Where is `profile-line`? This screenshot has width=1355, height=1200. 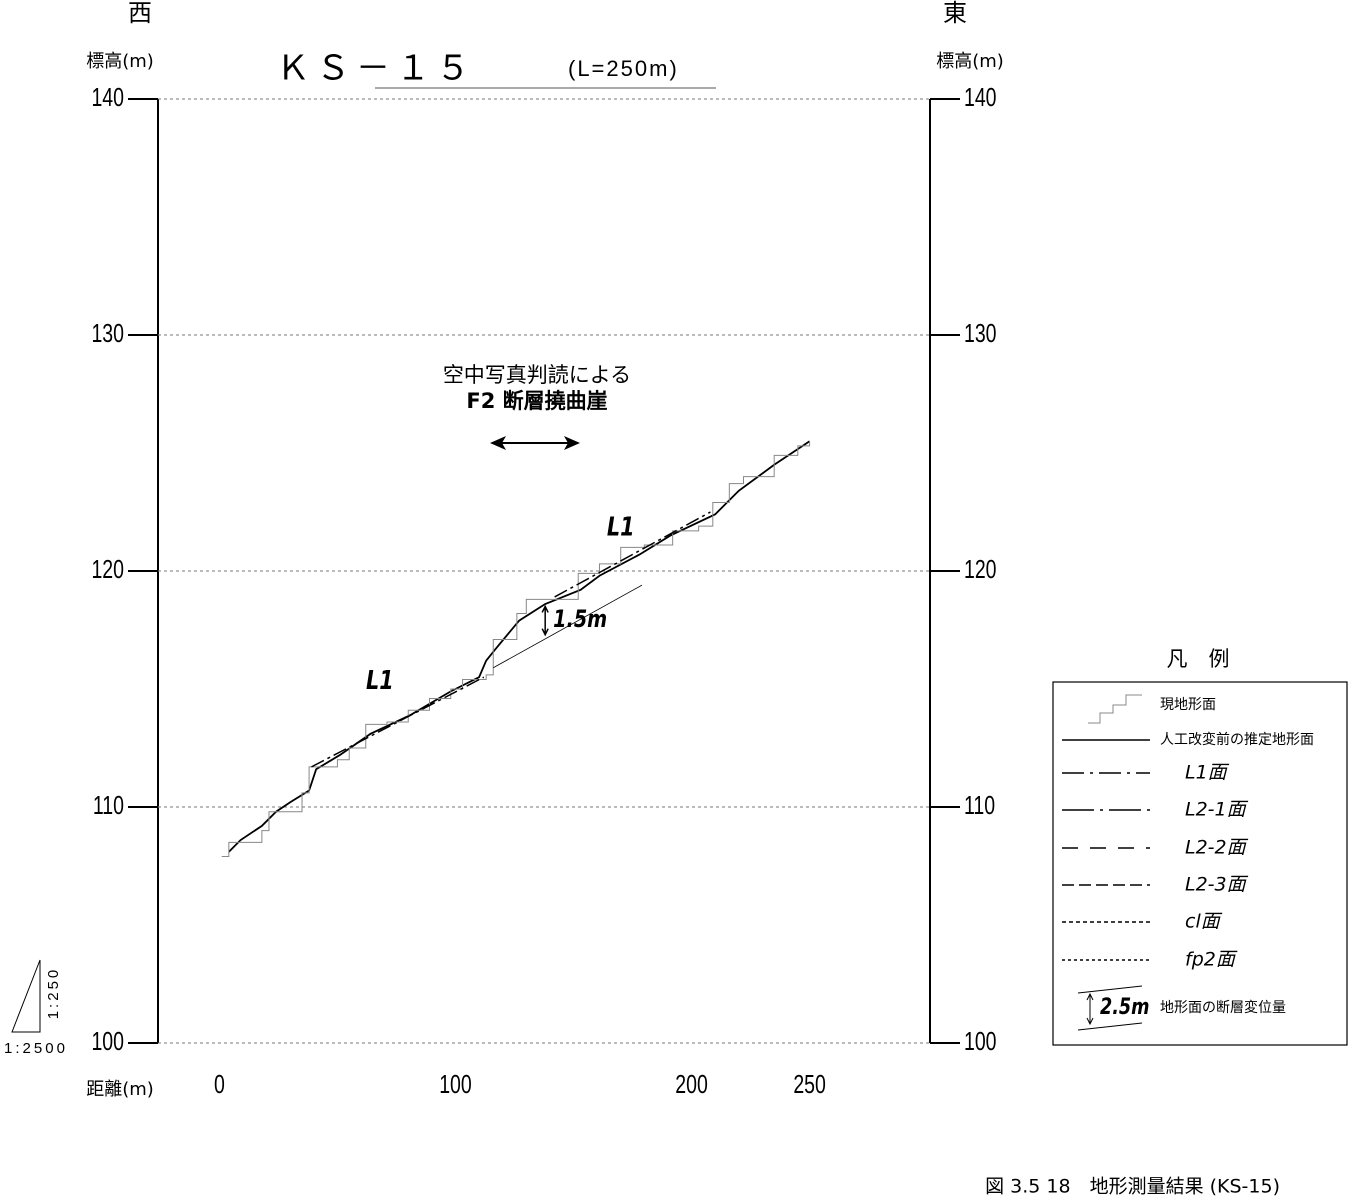
profile-line is located at coordinates (519, 646).